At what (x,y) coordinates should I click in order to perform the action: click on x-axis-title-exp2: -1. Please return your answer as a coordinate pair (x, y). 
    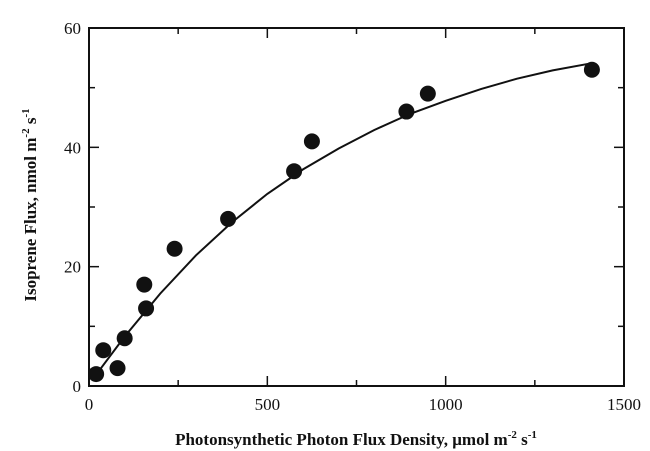
    Looking at the image, I should click on (532, 435).